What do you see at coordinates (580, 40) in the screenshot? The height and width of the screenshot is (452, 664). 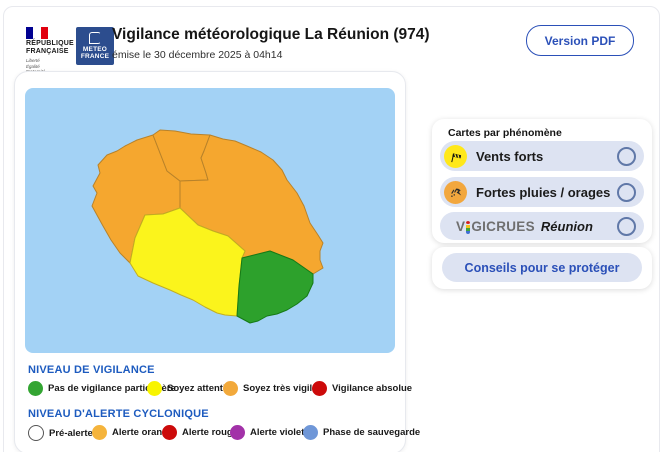 I see `version-pdf-button: Version PDF` at bounding box center [580, 40].